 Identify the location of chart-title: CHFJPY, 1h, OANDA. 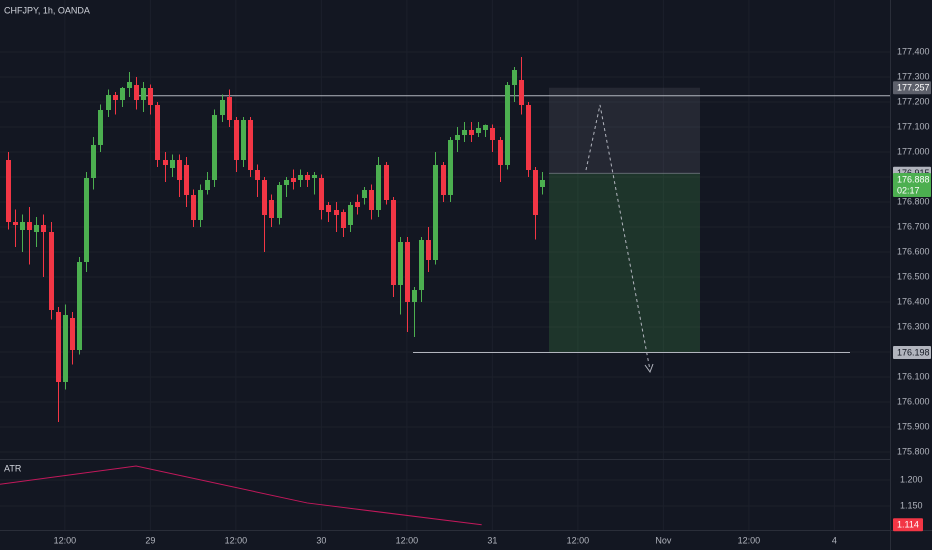
(47, 10).